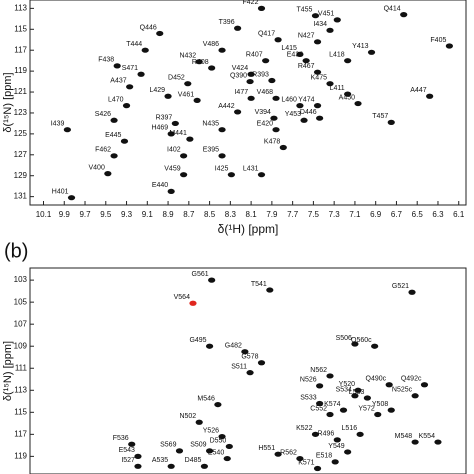  I want to click on x-tick-label: 7.1, so click(355, 214).